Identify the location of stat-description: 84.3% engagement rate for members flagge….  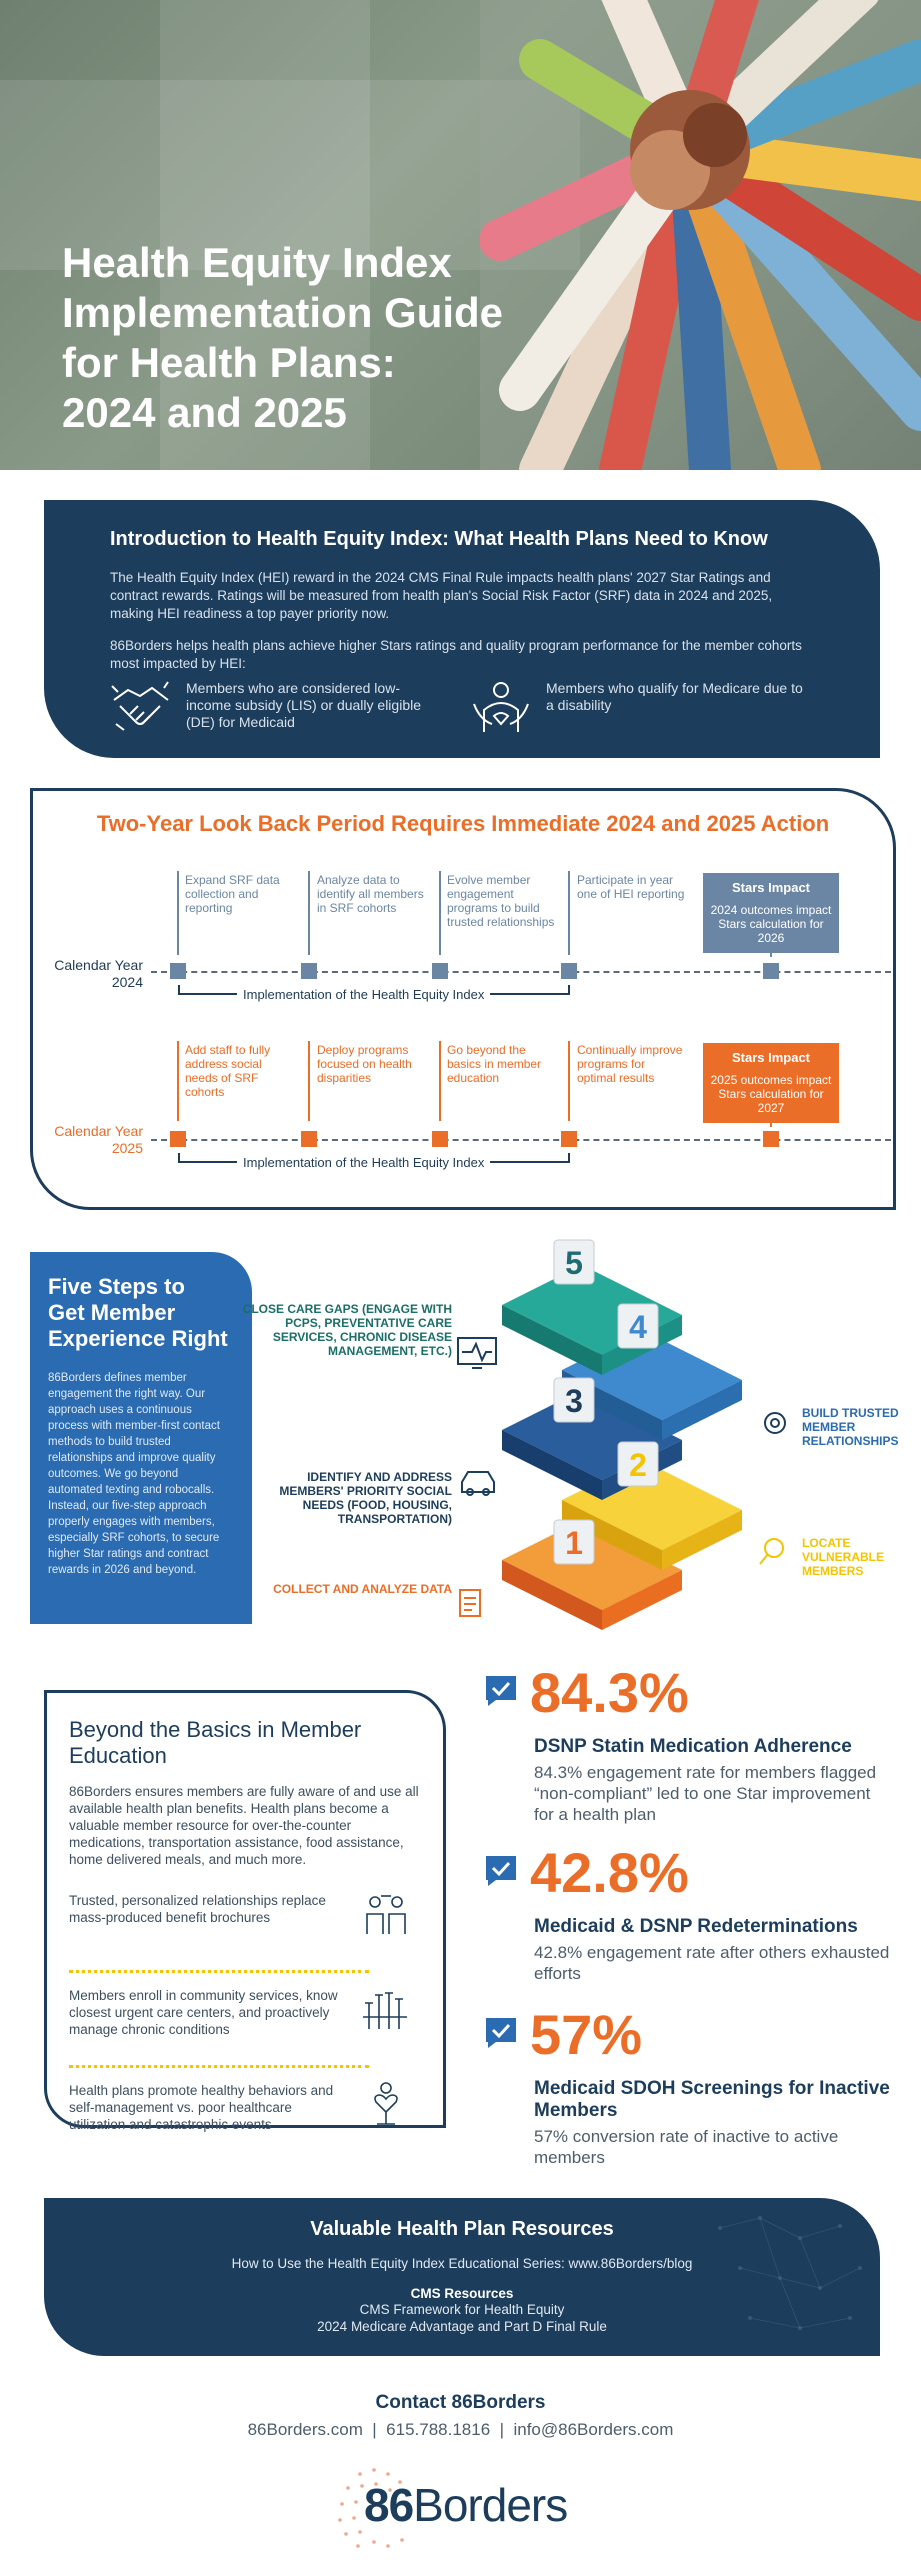
(705, 1793).